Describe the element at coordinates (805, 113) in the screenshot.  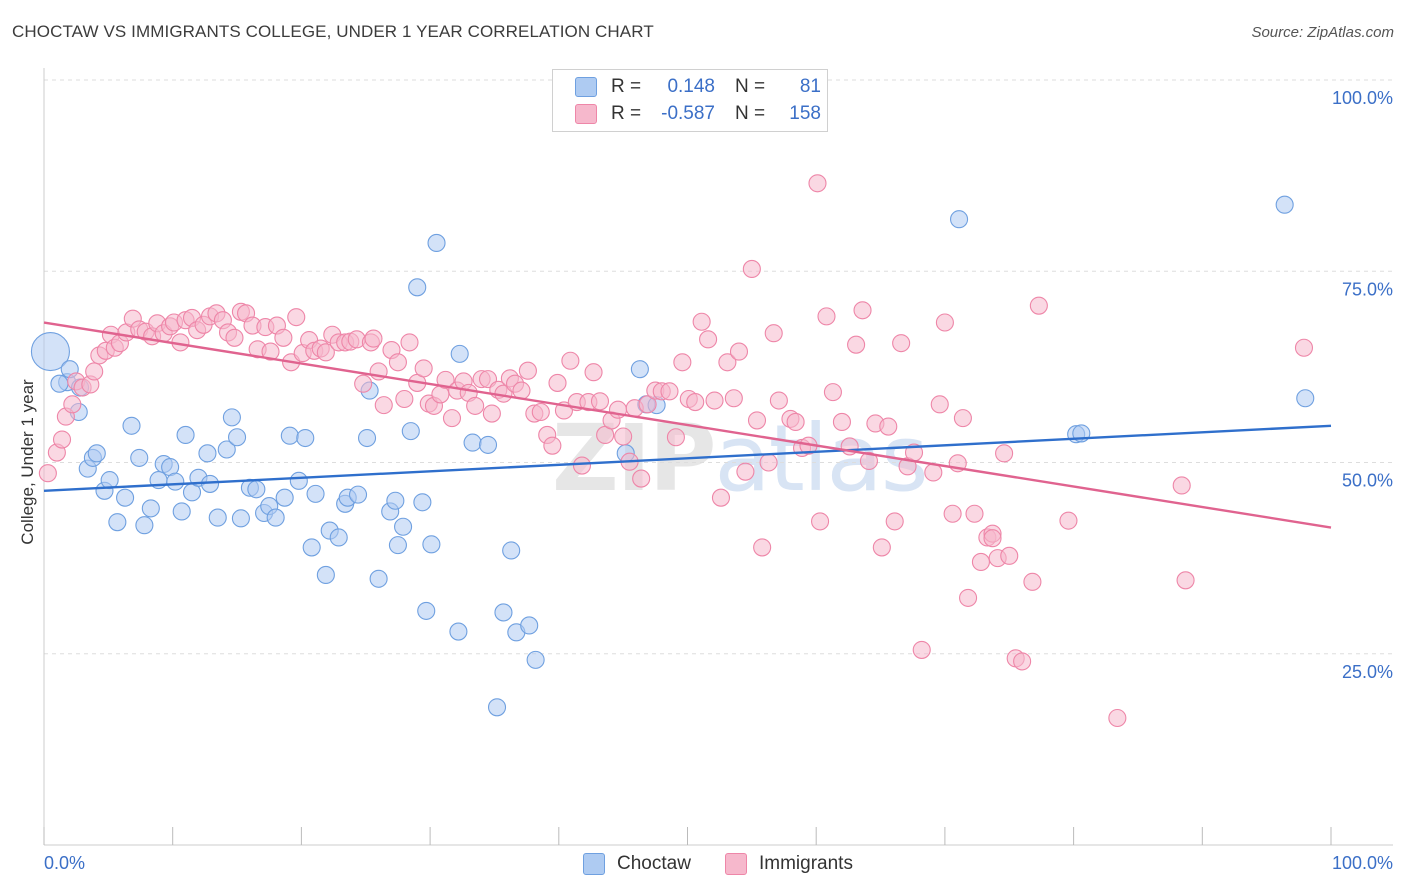
I see `legend-n-value-immigrants: 158` at that location.